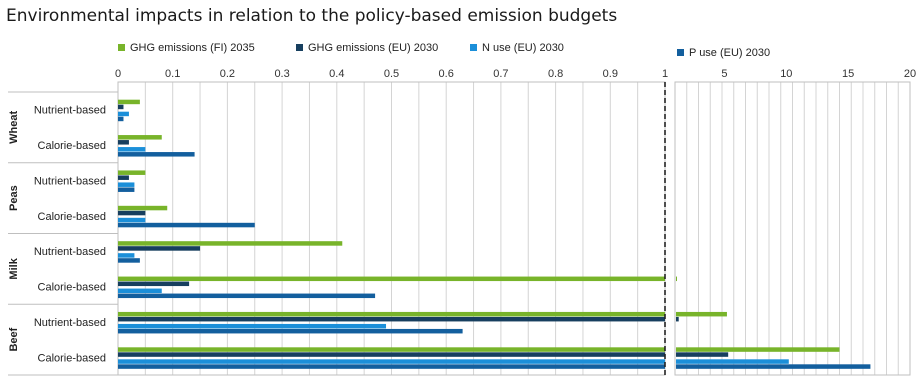 The height and width of the screenshot is (376, 919). I want to click on x-tick-label: 0.3, so click(281, 74).